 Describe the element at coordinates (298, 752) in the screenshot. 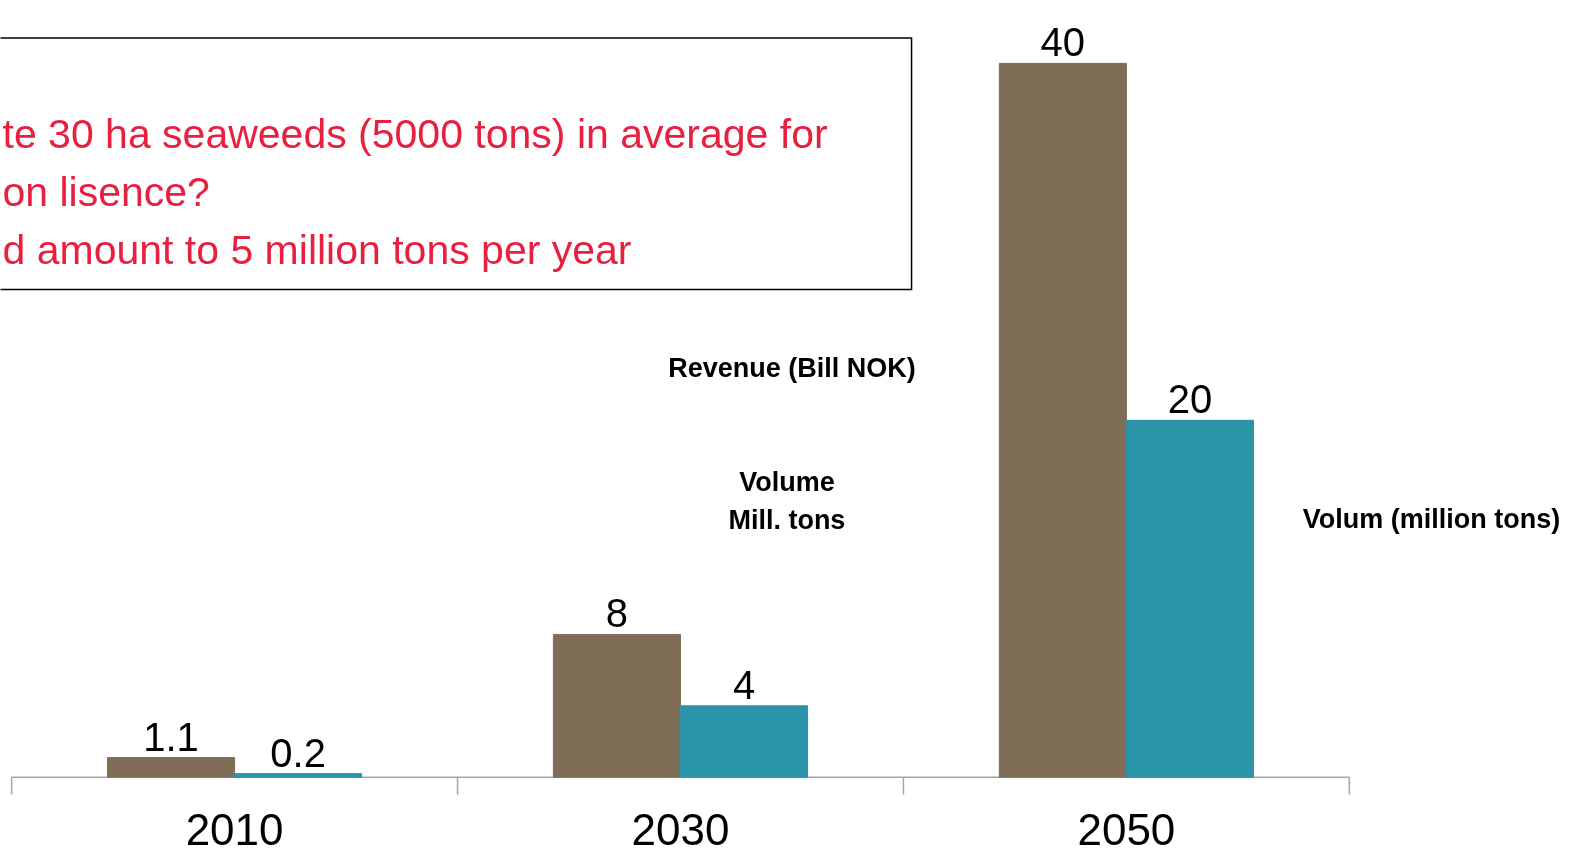

I see `data-label: 0.2` at that location.